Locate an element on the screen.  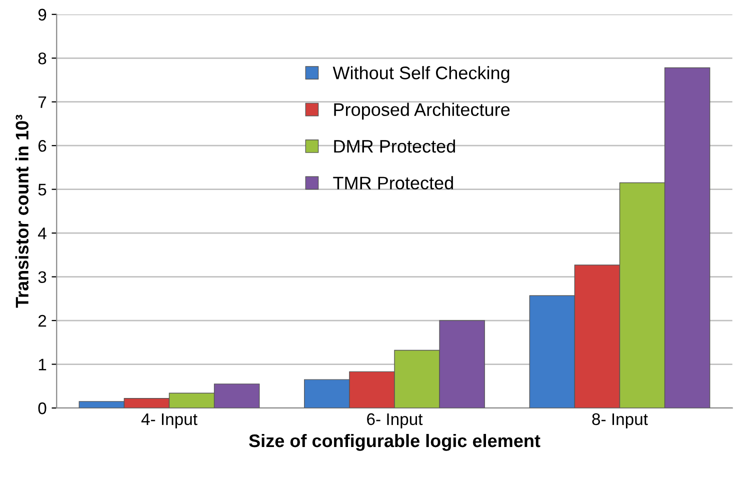
y-axis-title: Transistor count in 10³ is located at coordinates (22, 211).